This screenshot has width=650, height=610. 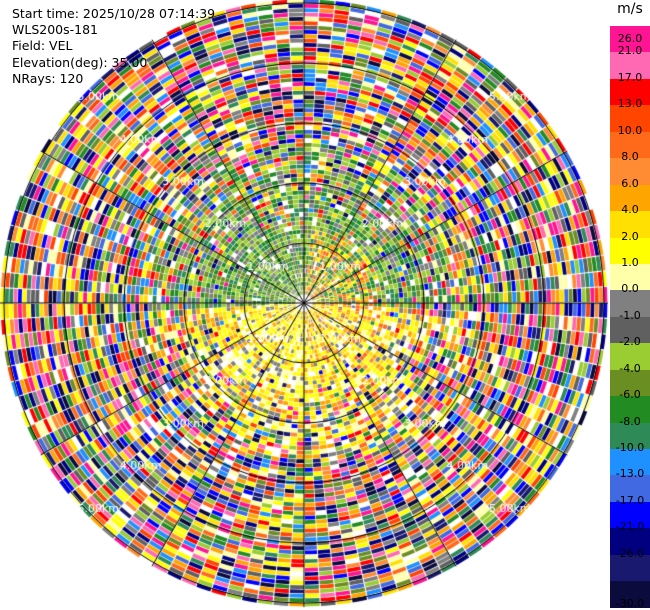 I want to click on colorbar-swatch: -2.0, so click(x=630, y=352).